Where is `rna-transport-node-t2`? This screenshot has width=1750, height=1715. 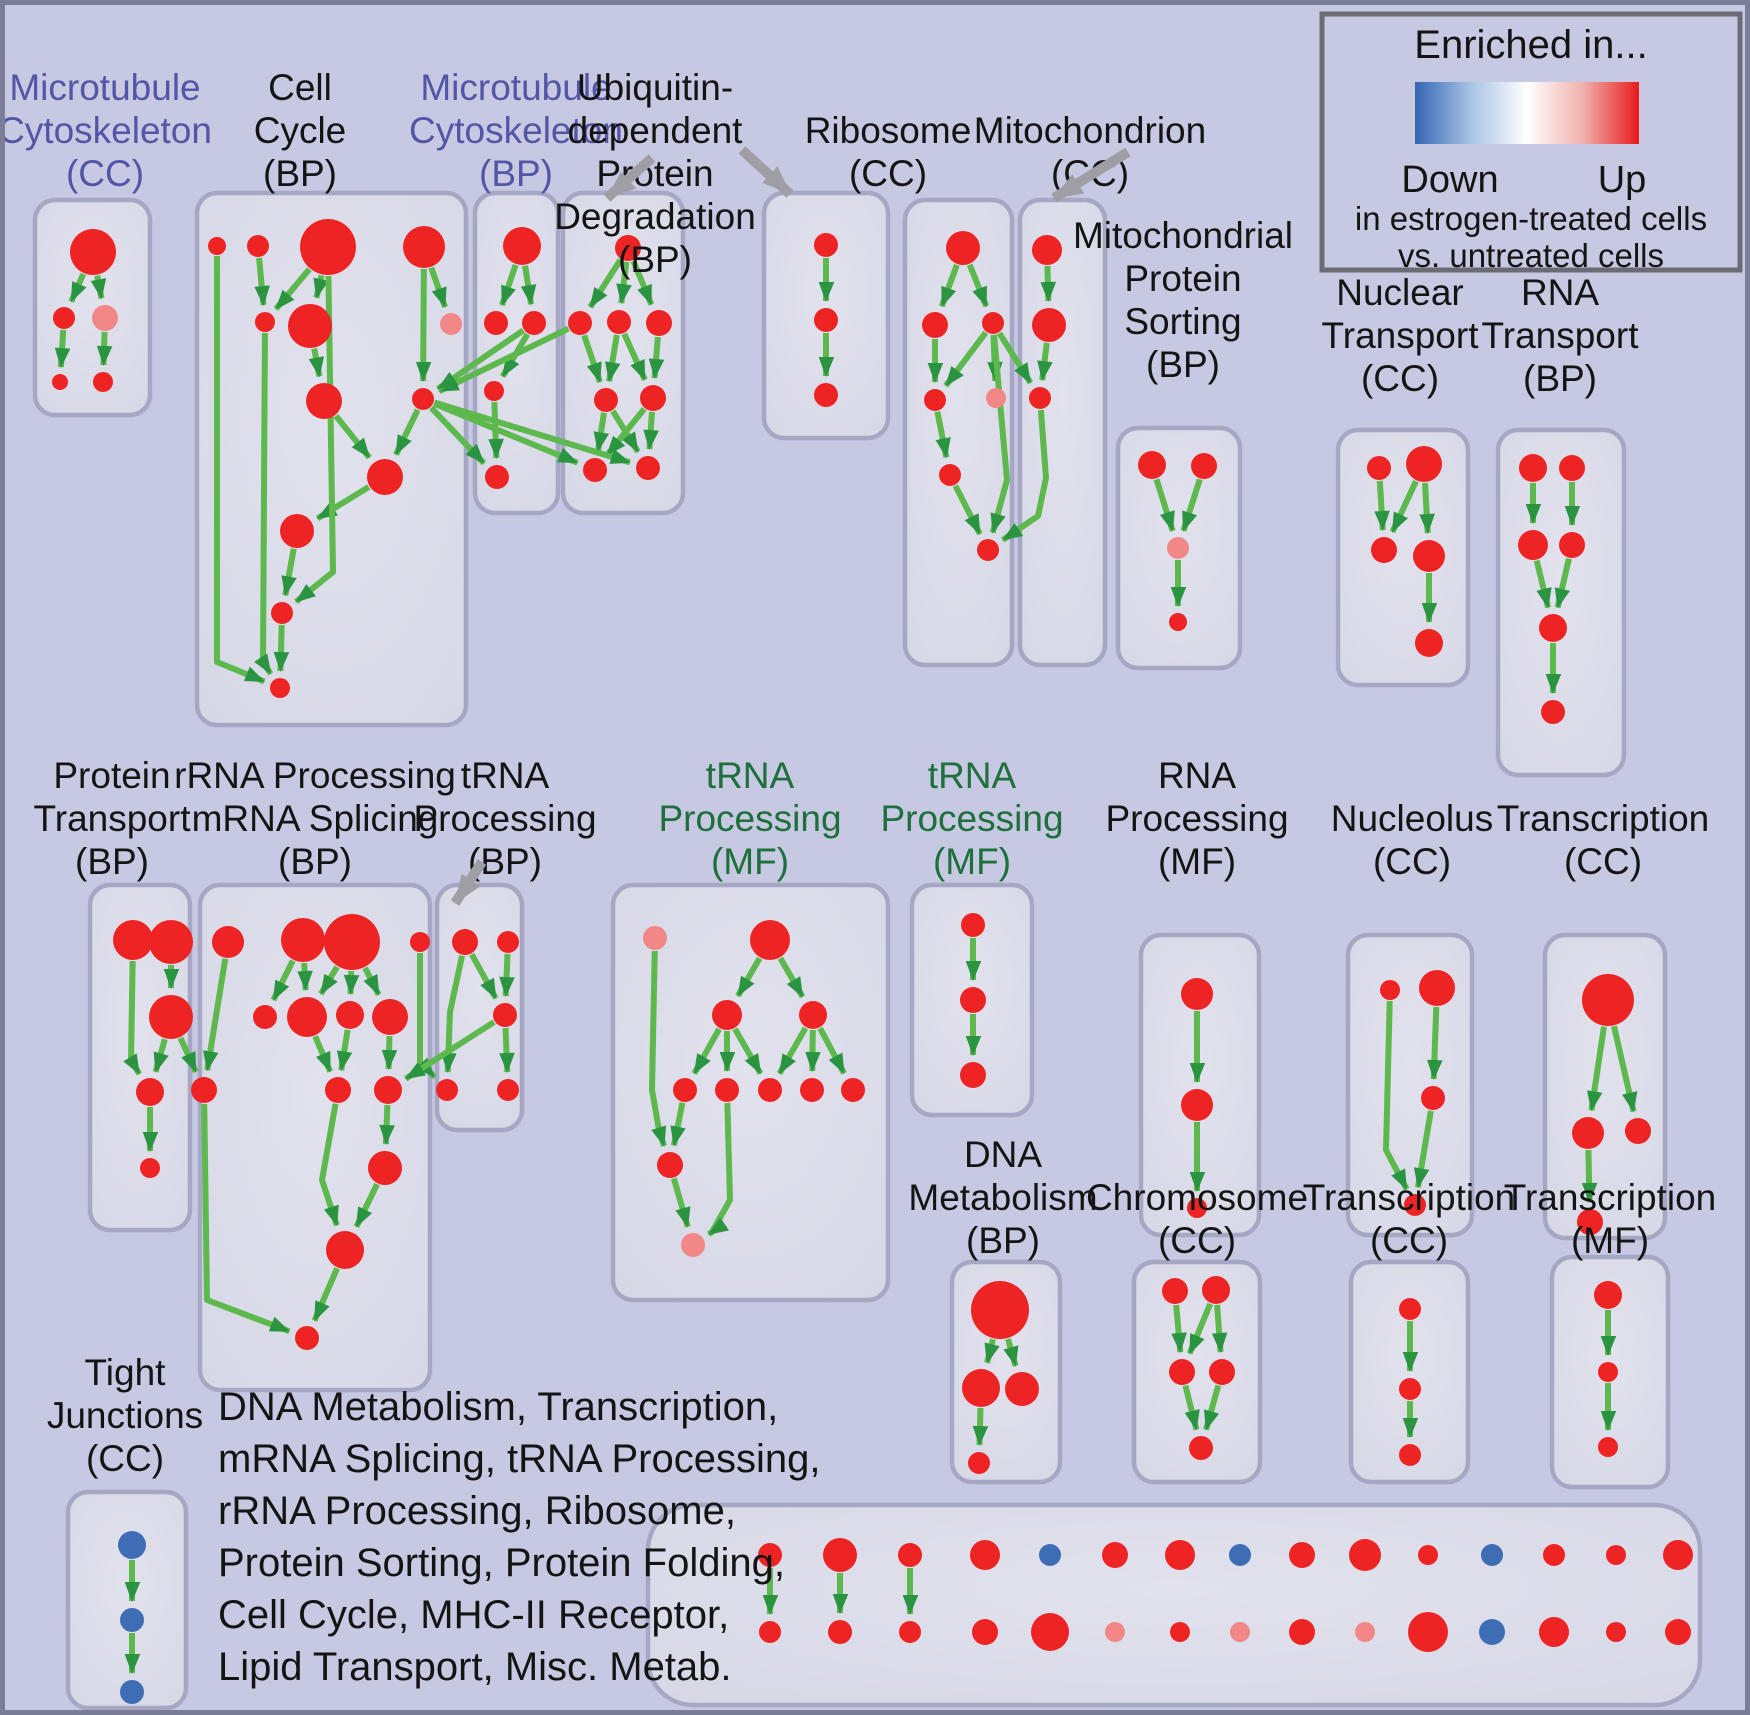 rna-transport-node-t2 is located at coordinates (1572, 468).